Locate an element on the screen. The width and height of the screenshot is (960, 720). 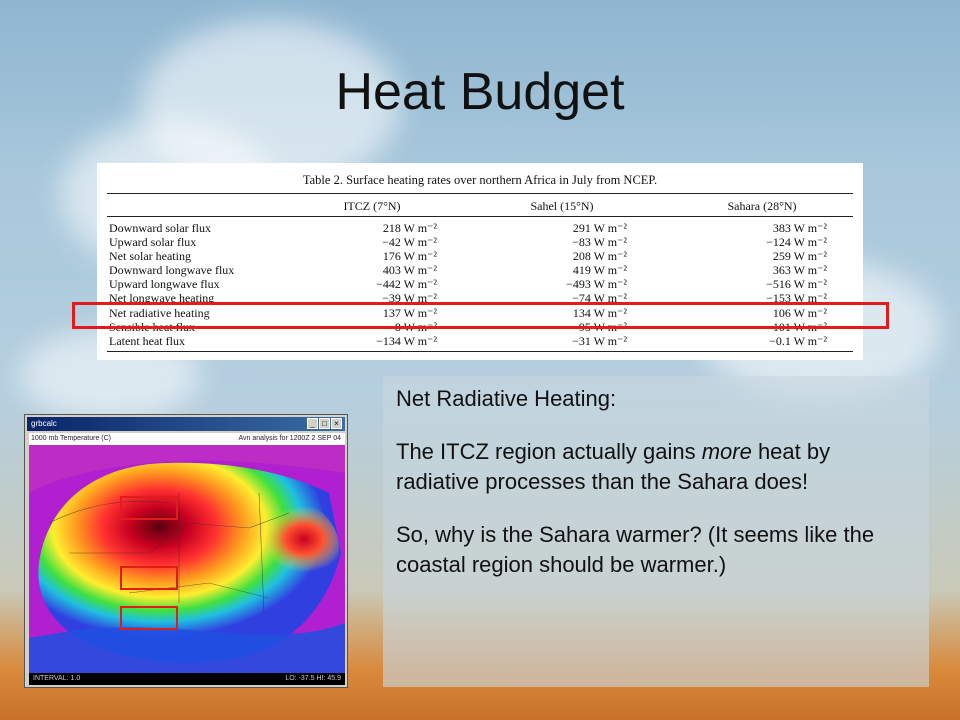
emphasis-text: more is located at coordinates (726, 451).